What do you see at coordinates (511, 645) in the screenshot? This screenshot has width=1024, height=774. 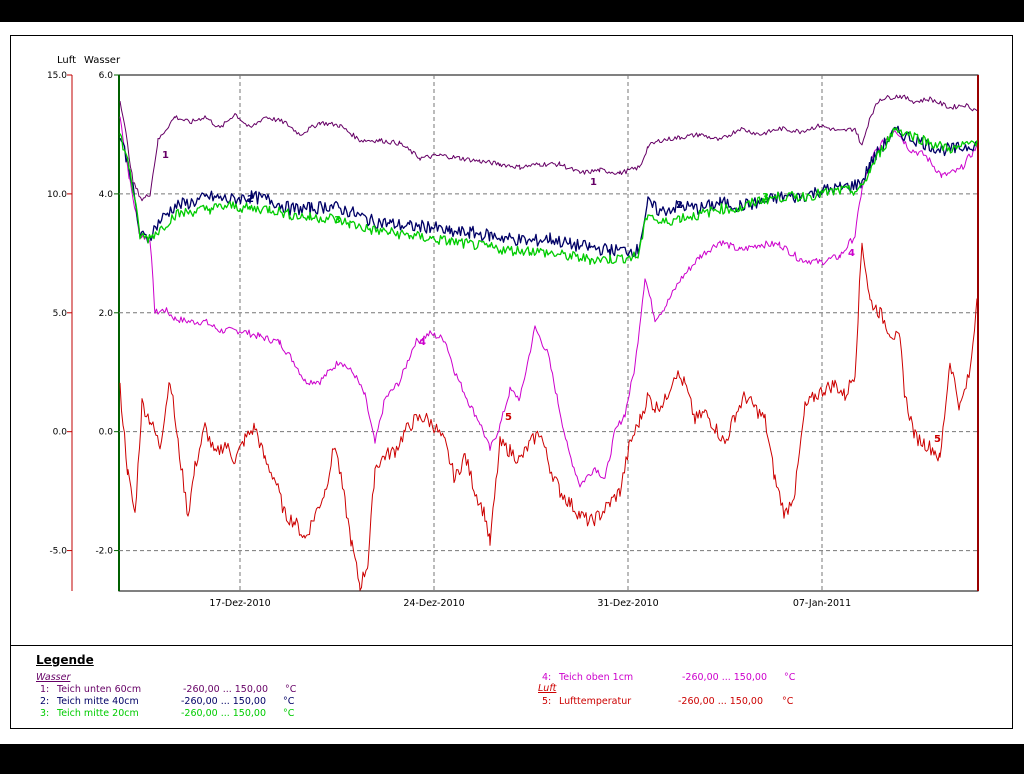 I see `legend-divider` at bounding box center [511, 645].